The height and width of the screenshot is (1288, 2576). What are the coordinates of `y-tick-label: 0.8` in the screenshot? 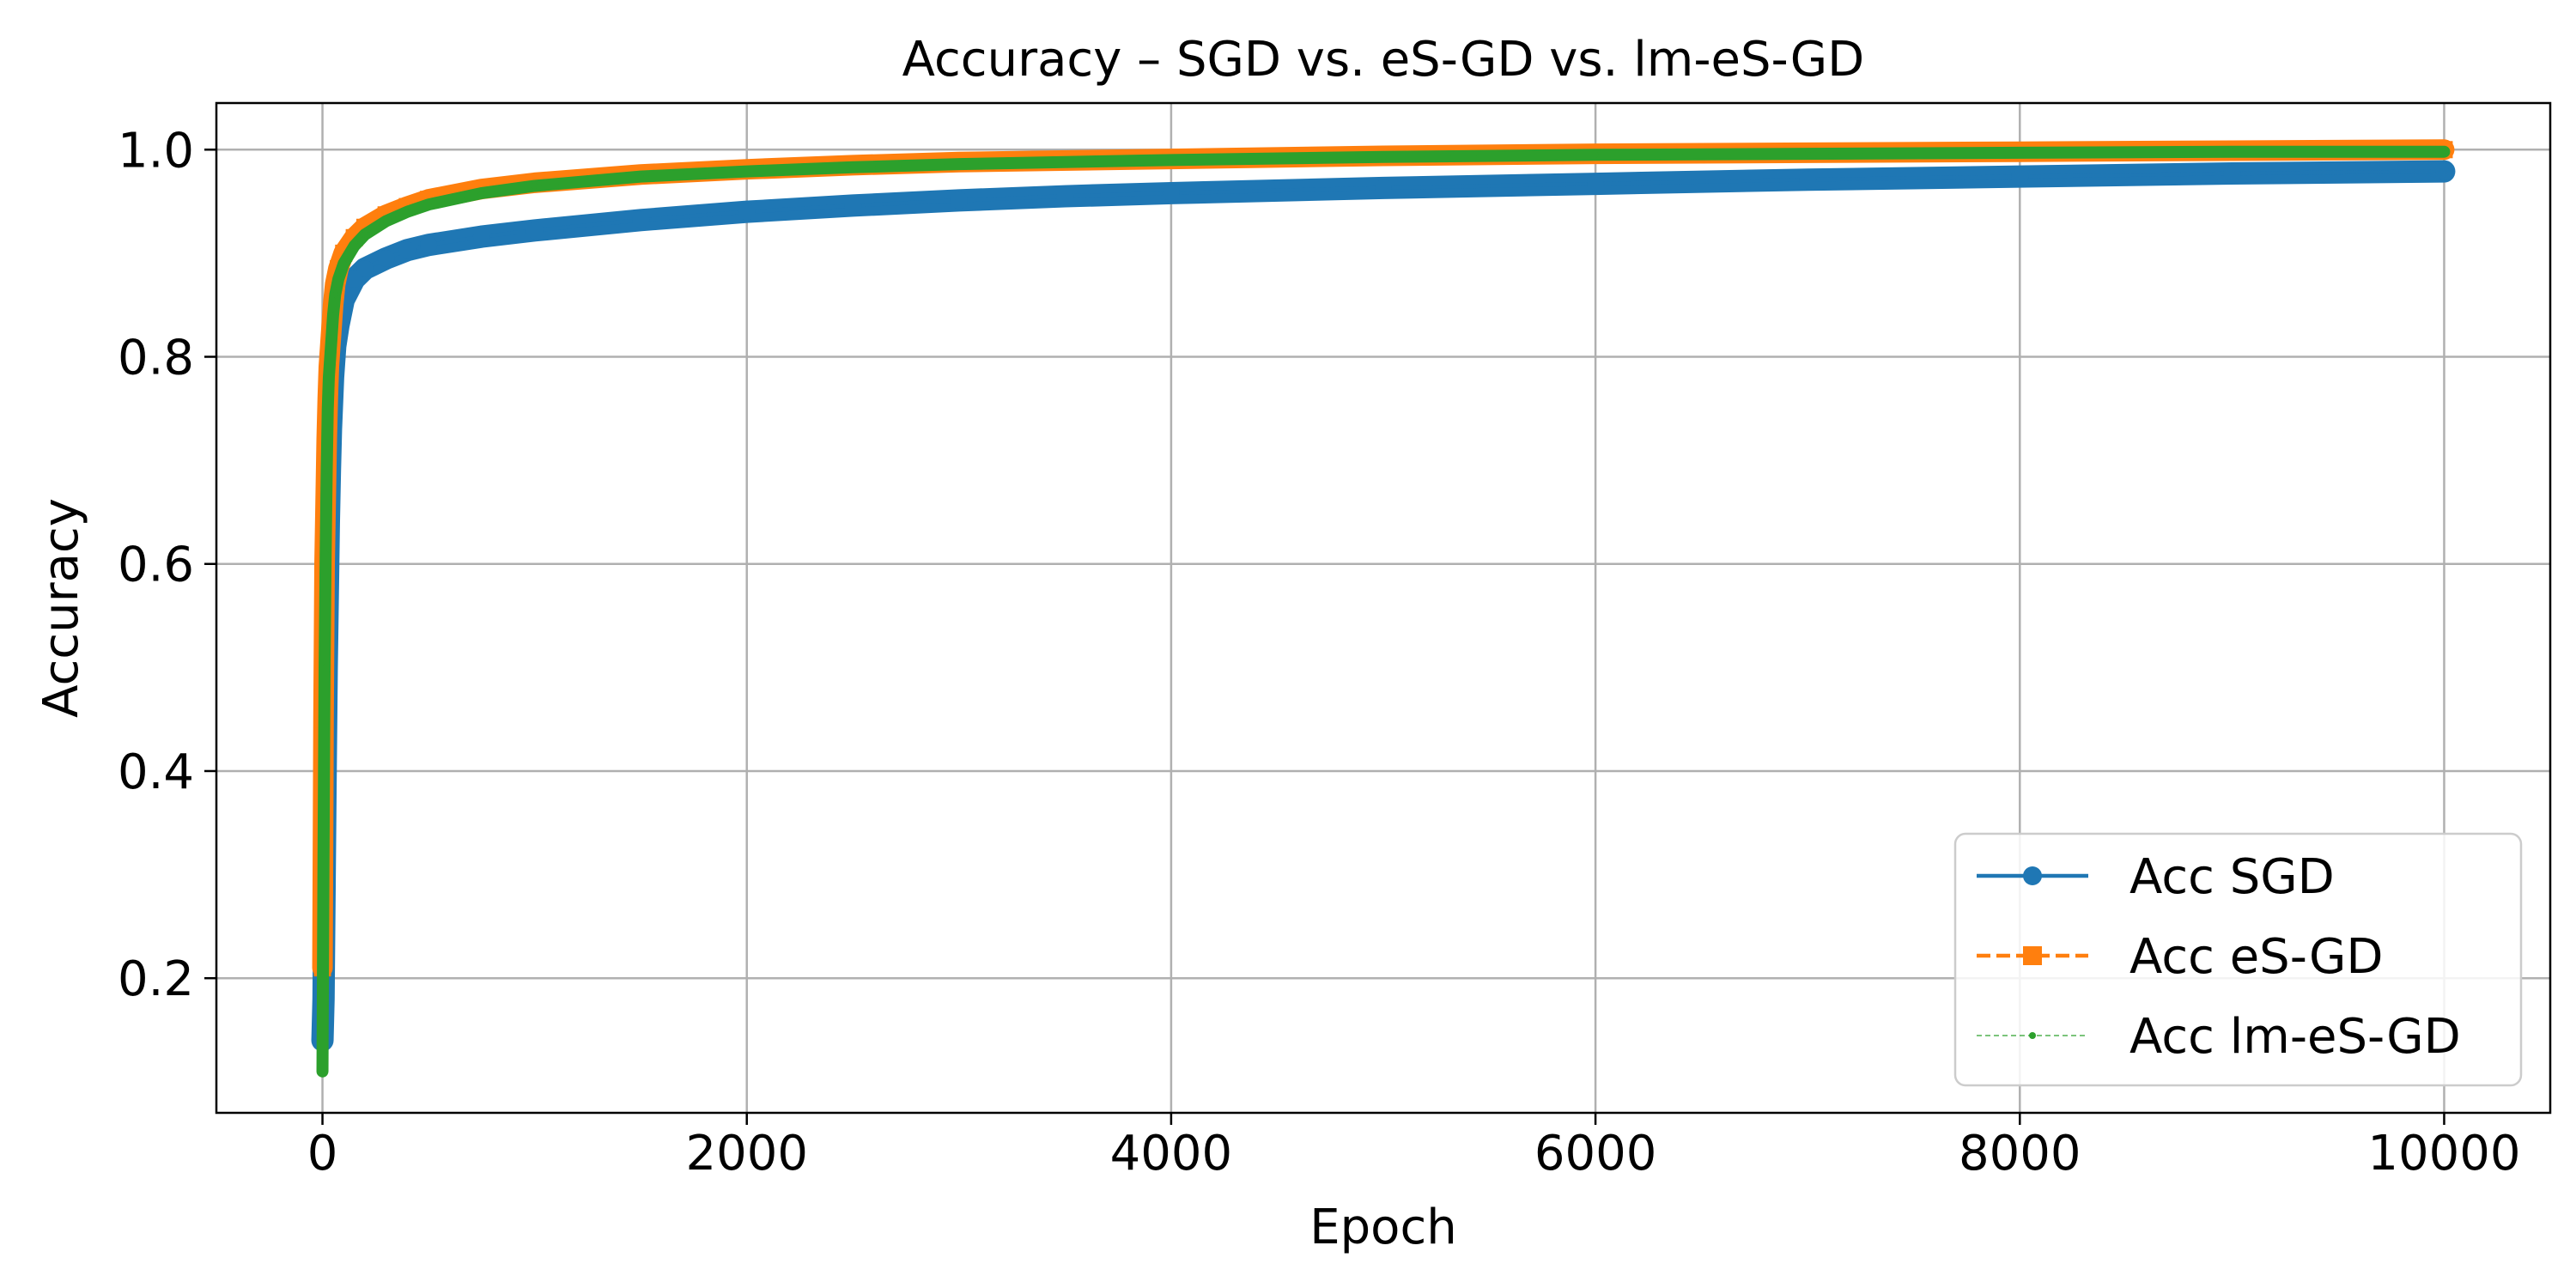 It's located at (156, 358).